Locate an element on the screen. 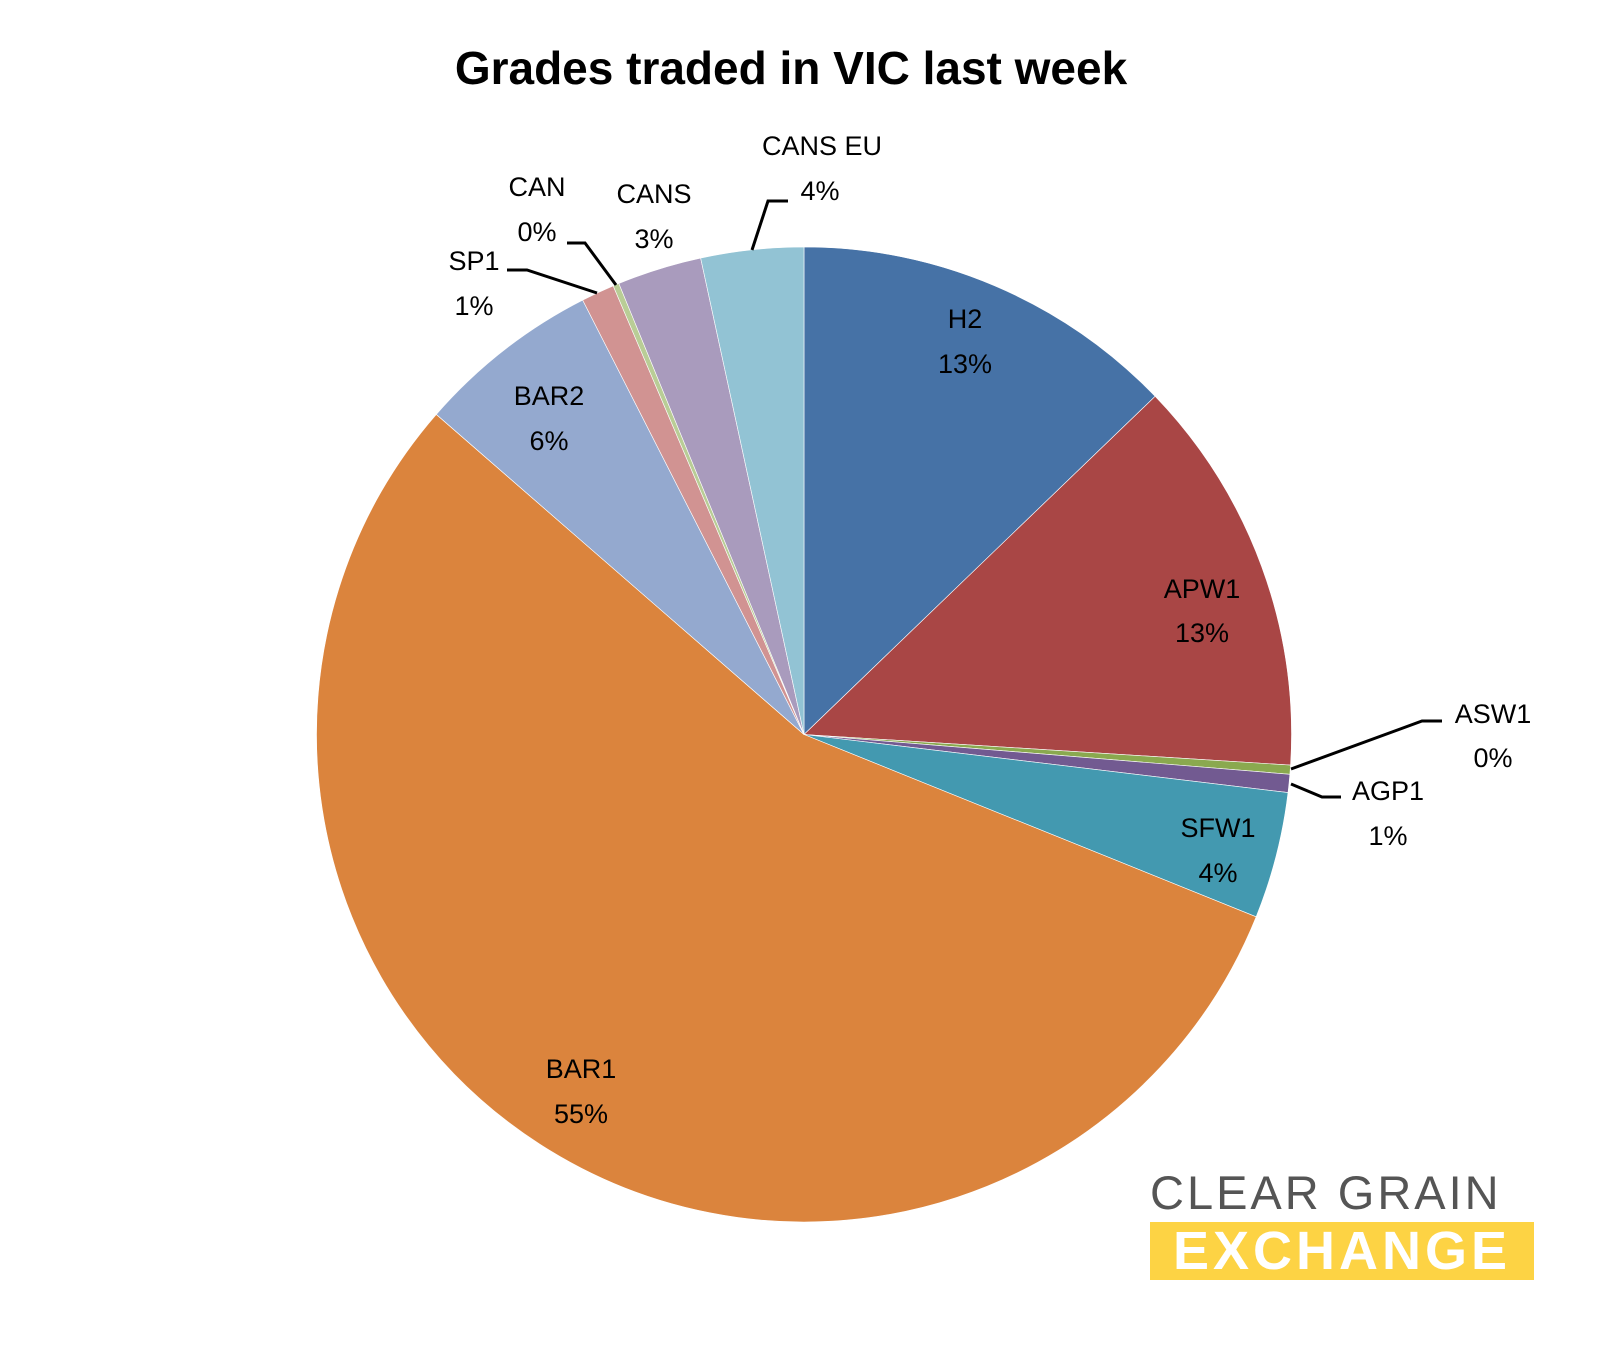 The width and height of the screenshot is (1608, 1350). label-can-name: CAN is located at coordinates (536, 187).